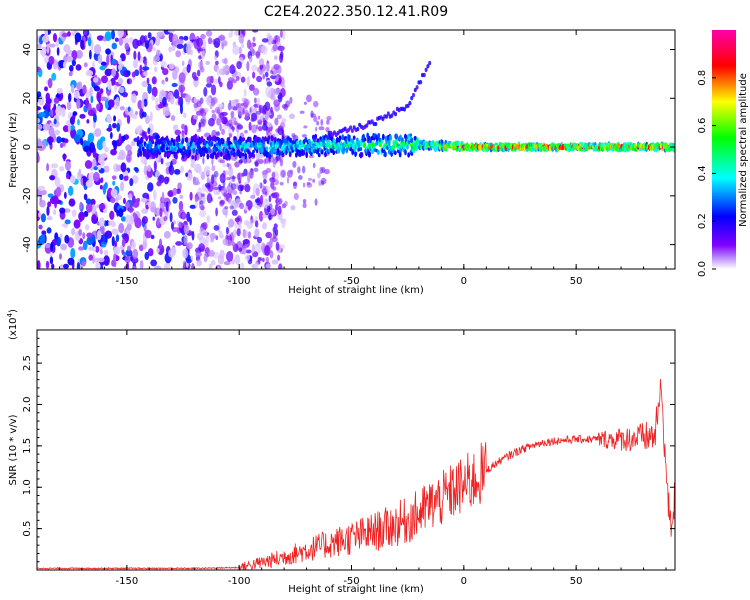 Image resolution: width=750 pixels, height=600 pixels. Describe the element at coordinates (239, 581) in the screenshot. I see `x-tick-label: -100` at that location.